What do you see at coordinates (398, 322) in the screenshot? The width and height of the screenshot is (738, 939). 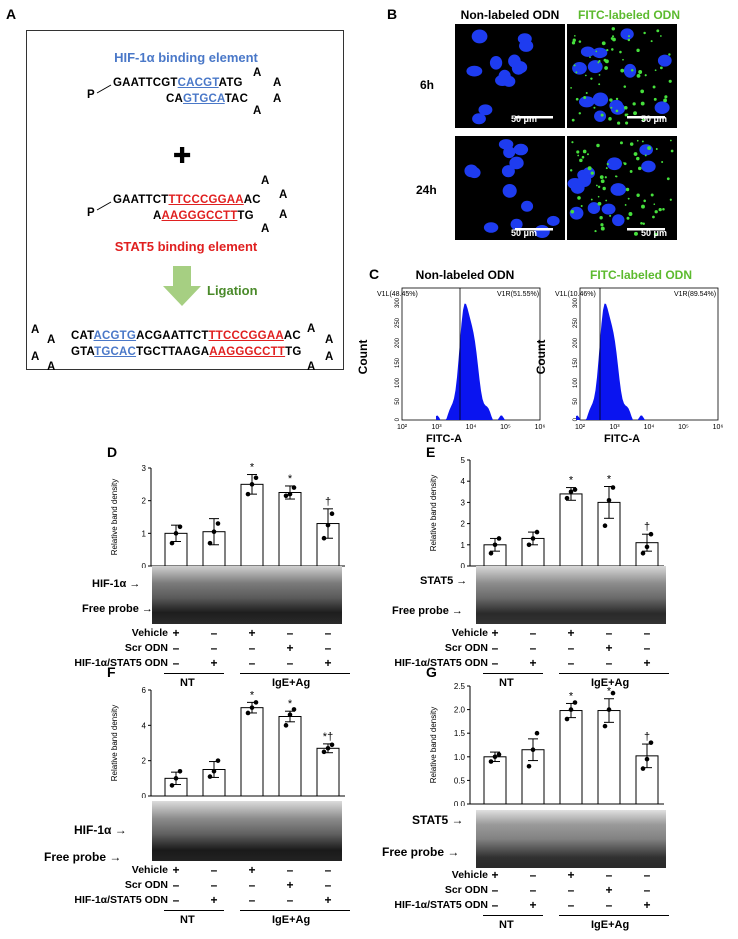 I see `flow-ytick: 250` at bounding box center [398, 322].